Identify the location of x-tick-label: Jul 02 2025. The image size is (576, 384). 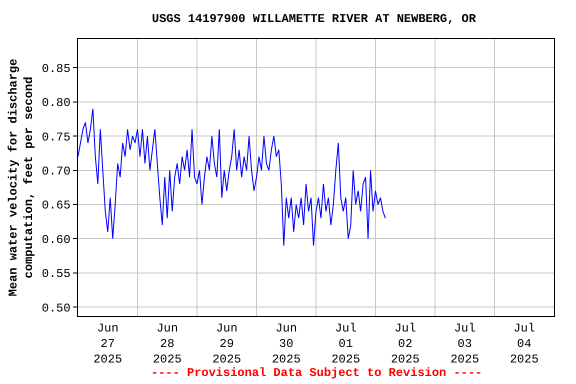
(405, 344).